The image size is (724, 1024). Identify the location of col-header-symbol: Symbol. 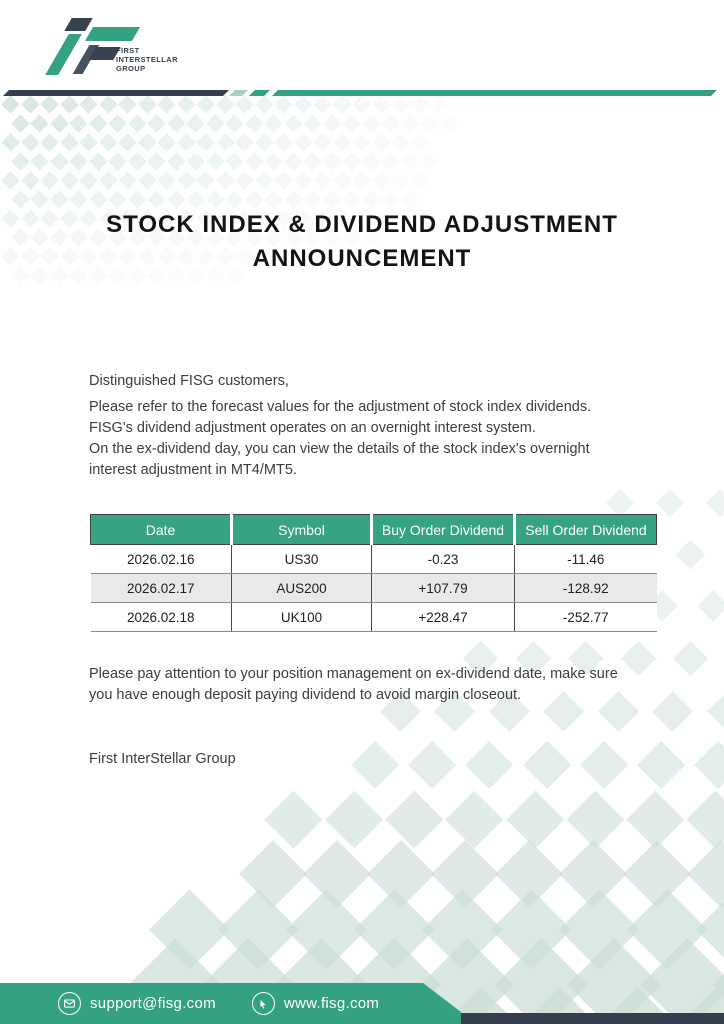
(301, 529).